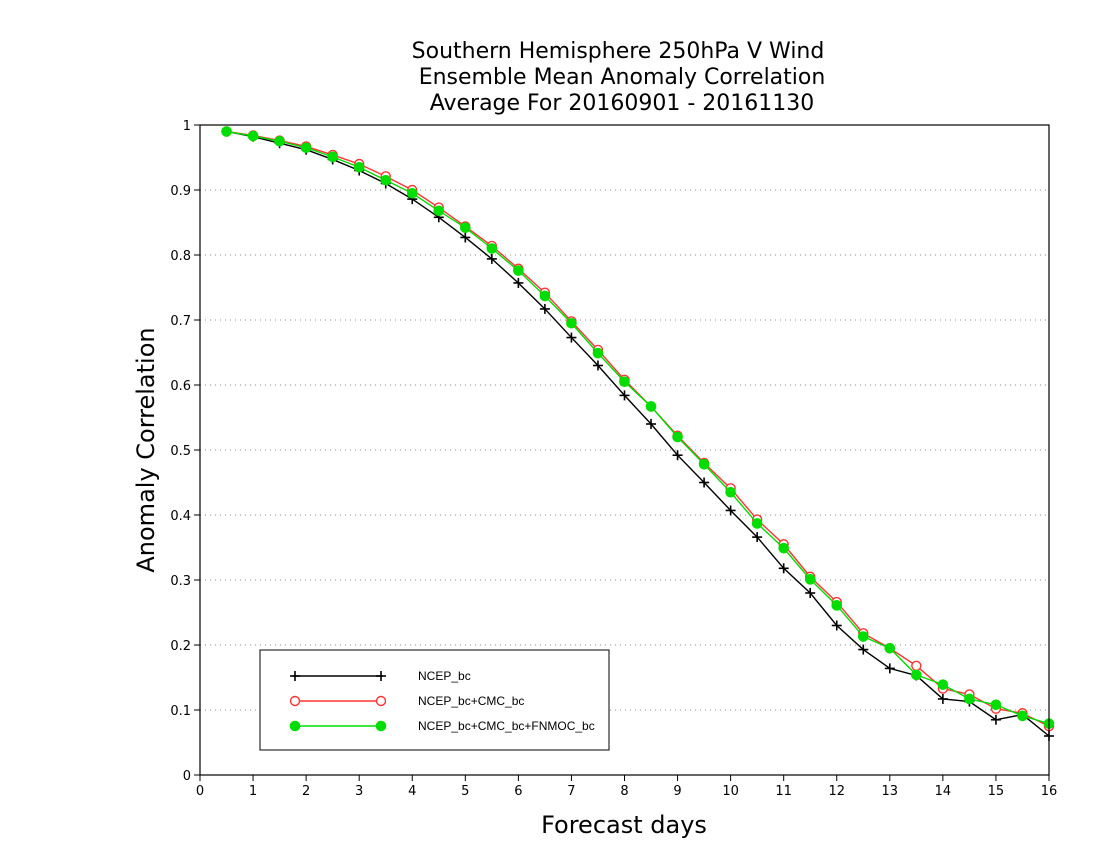  What do you see at coordinates (943, 791) in the screenshot?
I see `x-tick-label: 14` at bounding box center [943, 791].